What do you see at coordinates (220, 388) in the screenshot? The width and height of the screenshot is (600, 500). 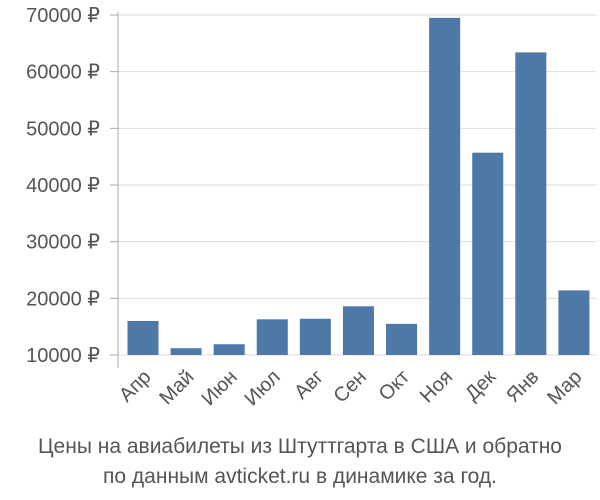 I see `x-category-label: Июн` at bounding box center [220, 388].